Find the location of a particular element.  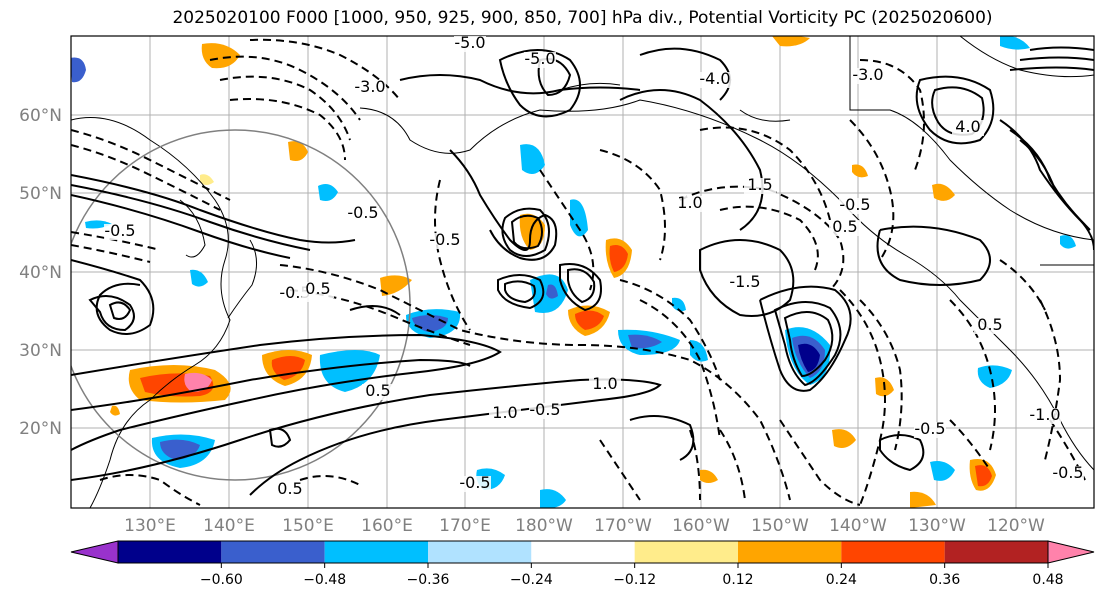

contour-label: 4.0 is located at coordinates (967, 126).